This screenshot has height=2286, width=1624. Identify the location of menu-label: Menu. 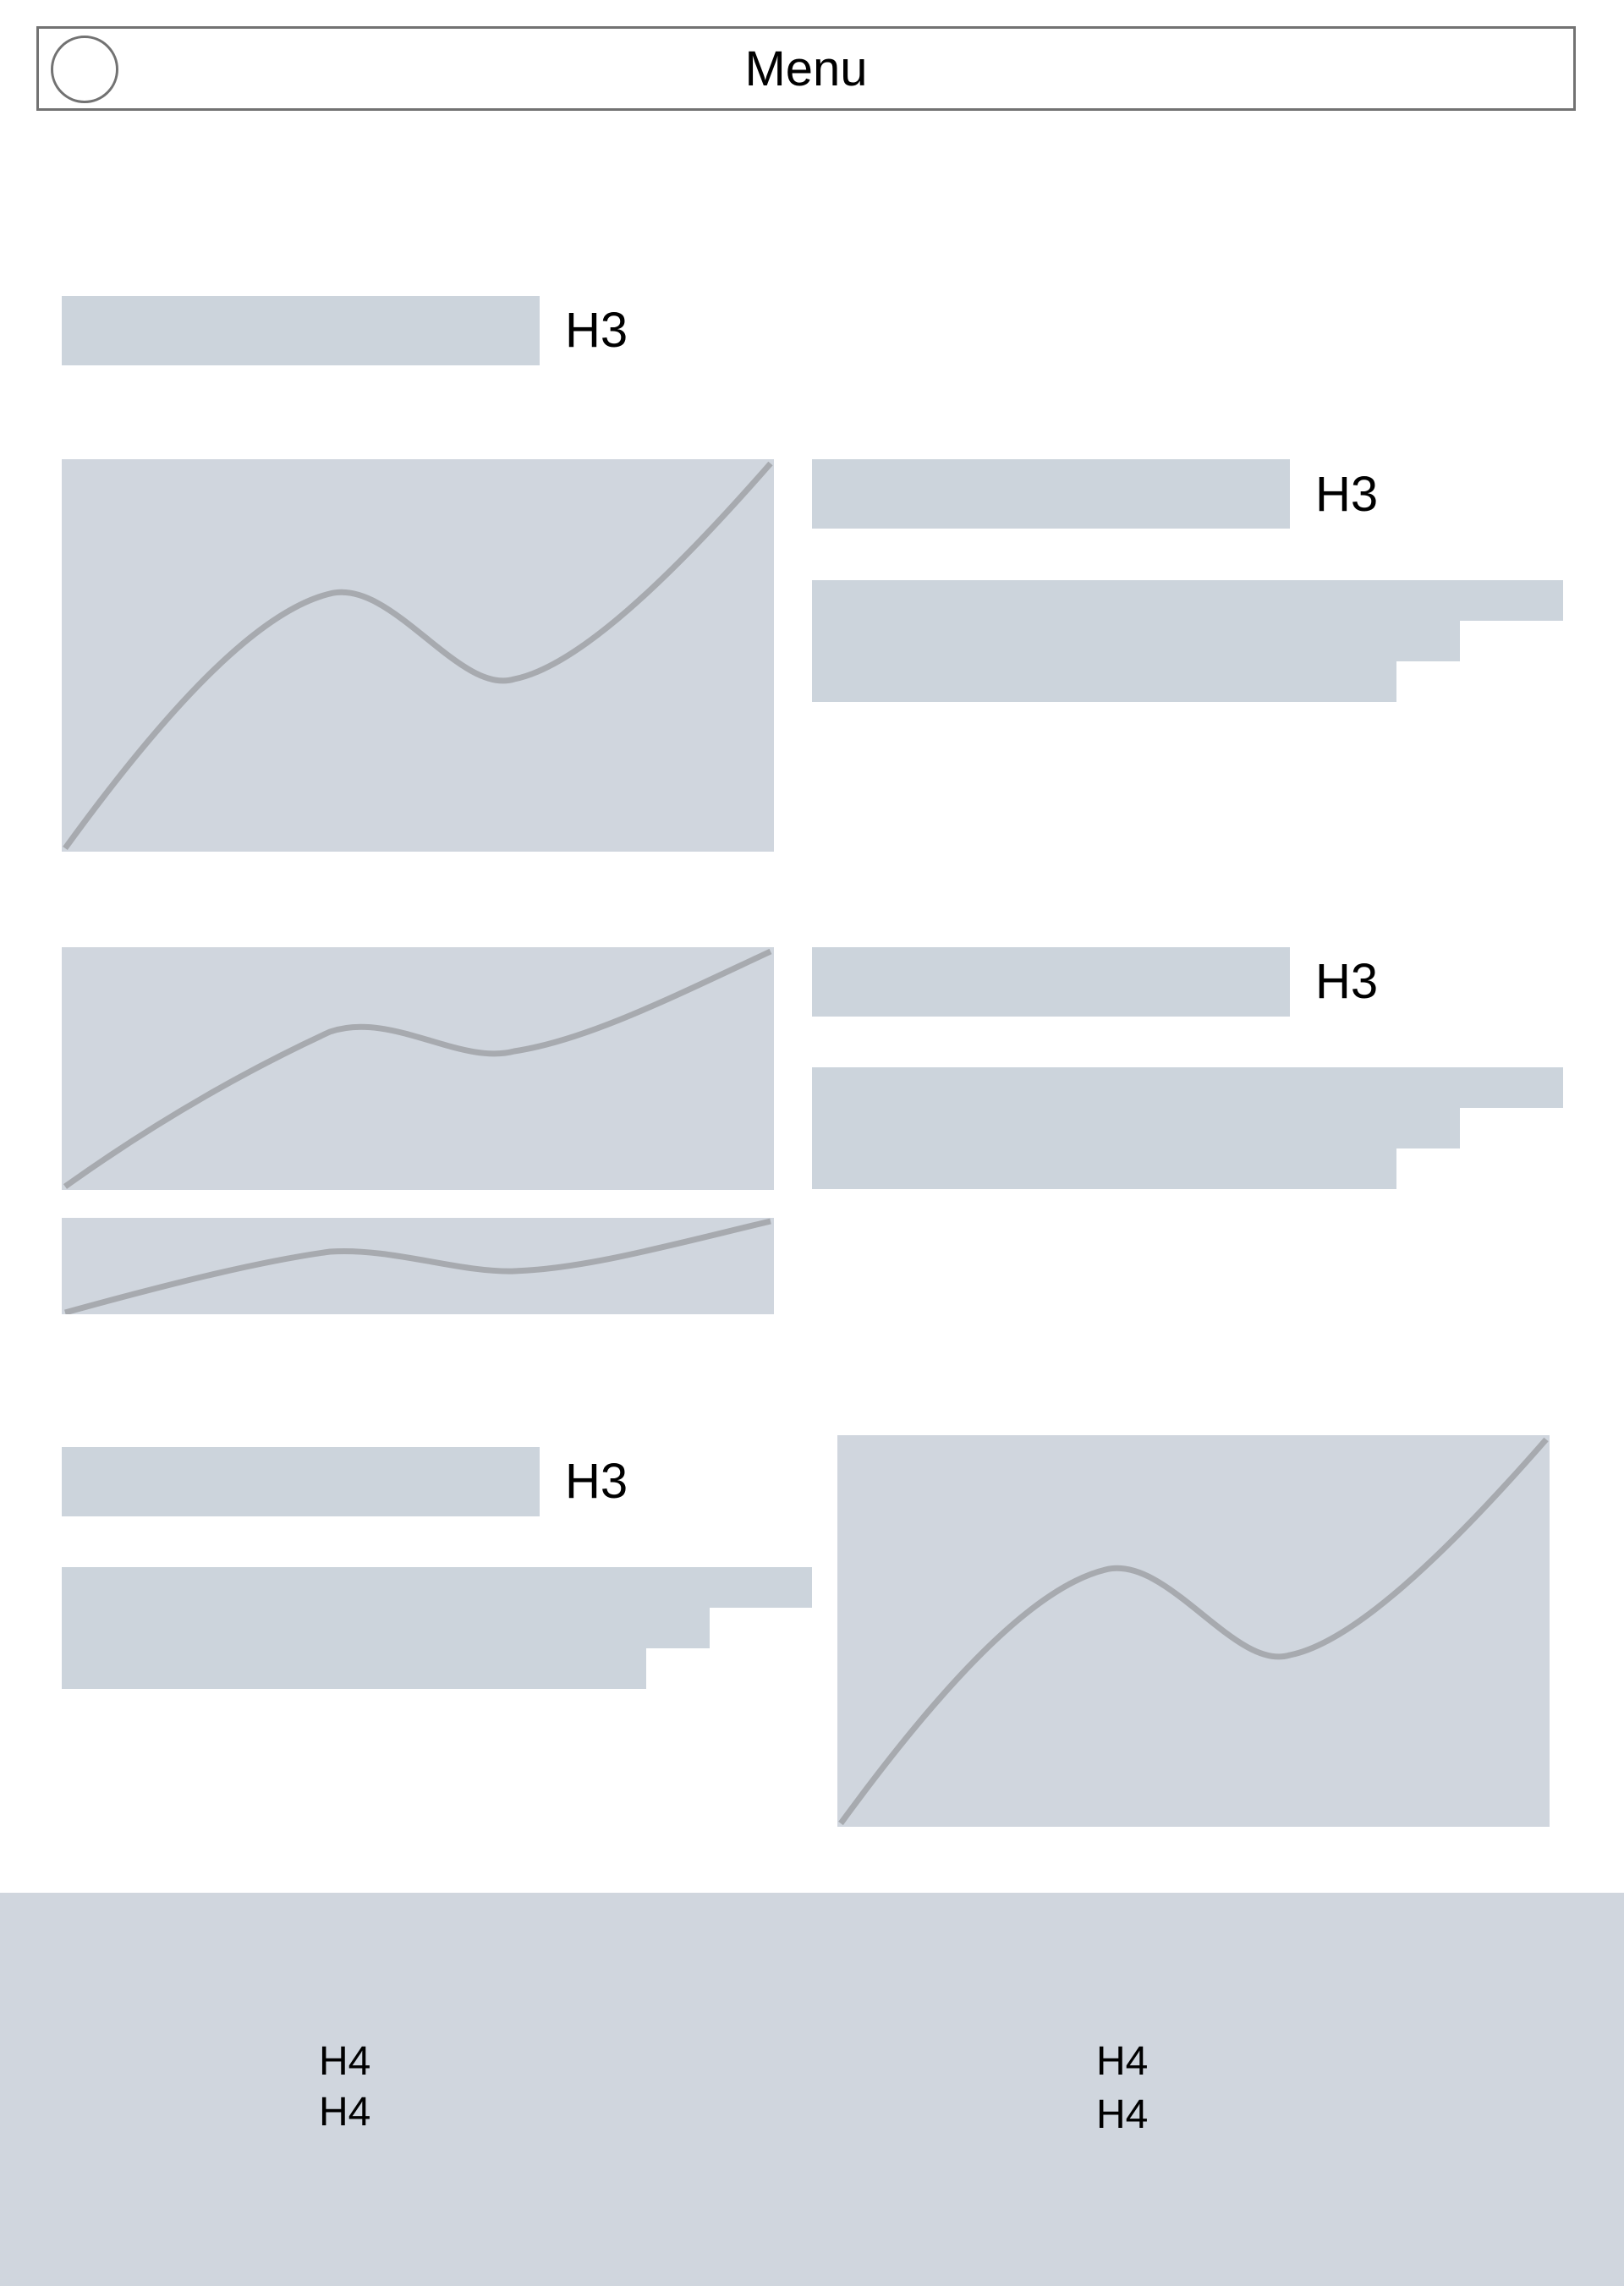
(806, 68).